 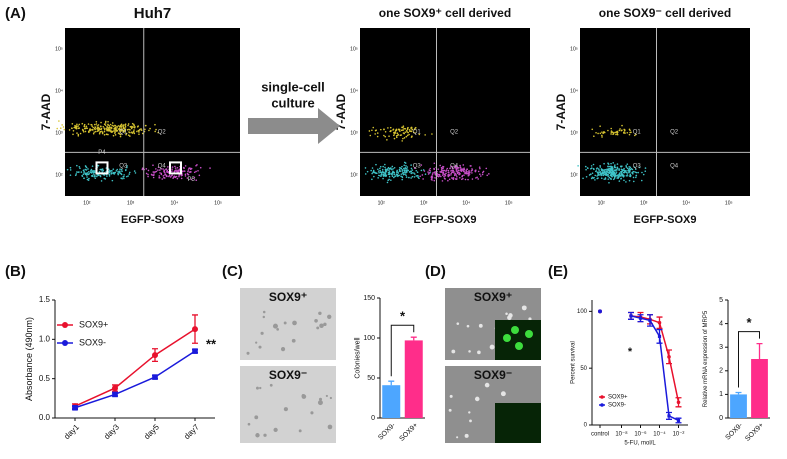 I want to click on control-point, so click(x=600, y=311).